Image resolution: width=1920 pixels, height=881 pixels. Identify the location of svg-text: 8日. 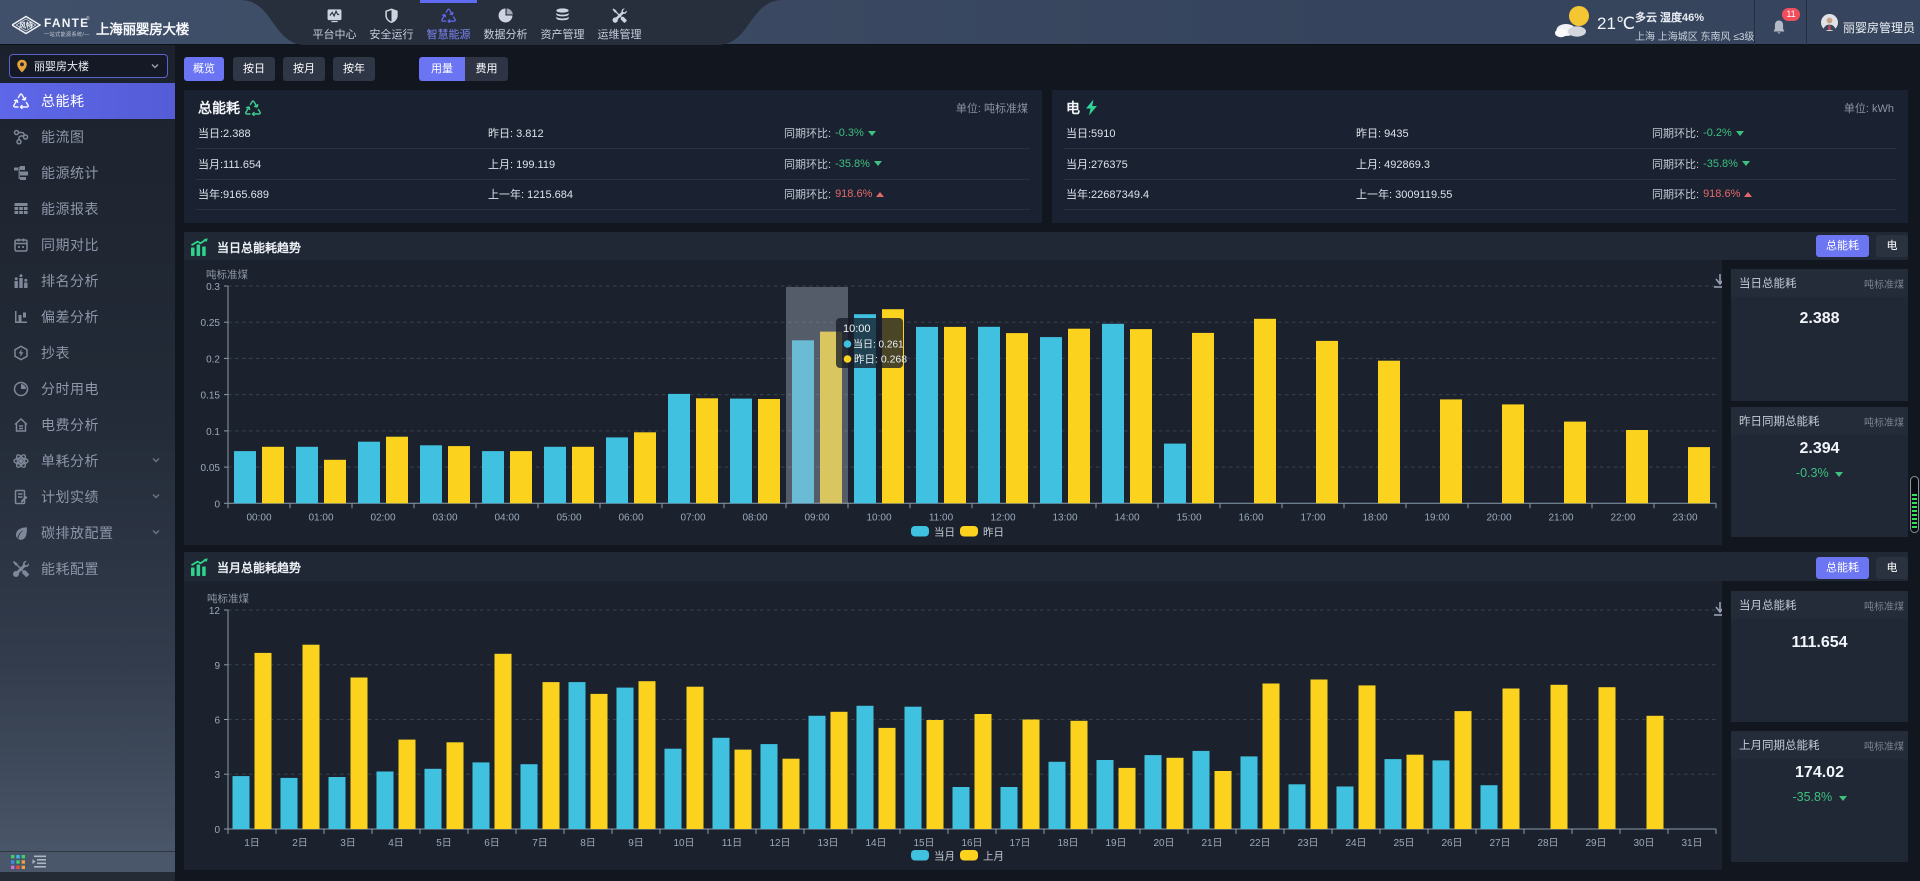
(588, 843).